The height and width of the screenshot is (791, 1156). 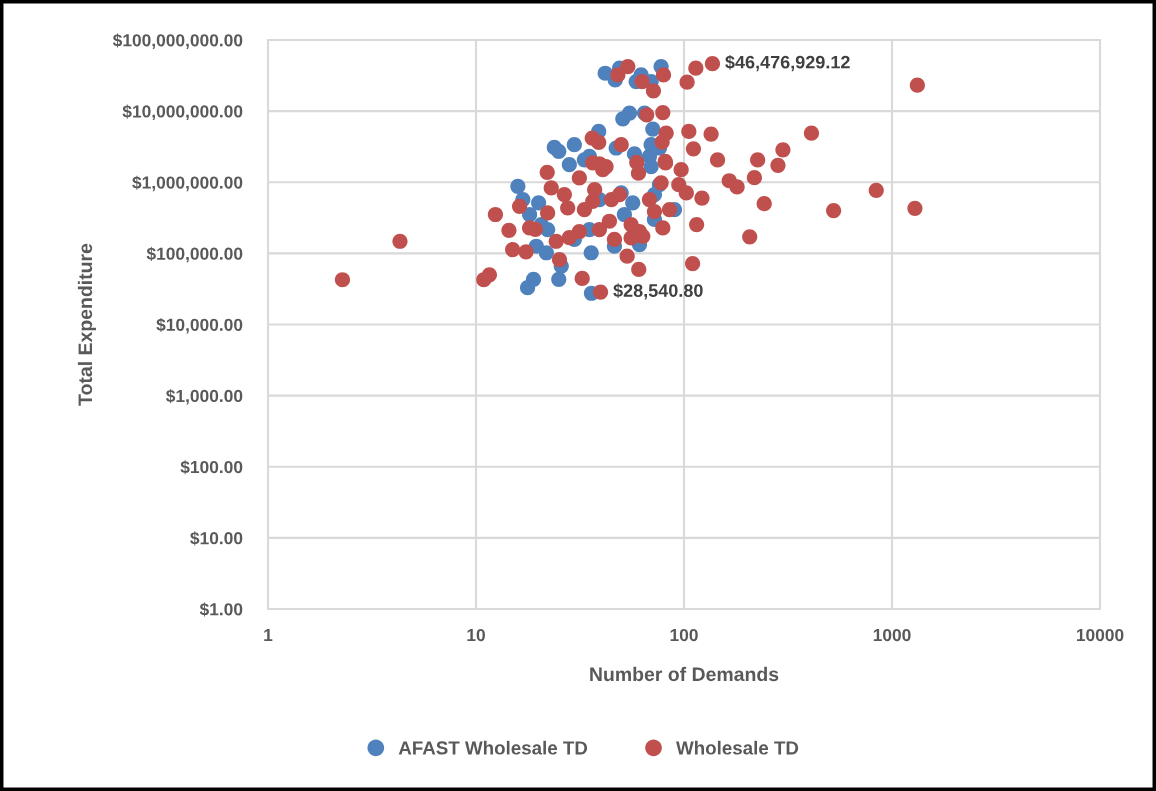 I want to click on y-tick-label: $1,000.00, so click(x=204, y=397).